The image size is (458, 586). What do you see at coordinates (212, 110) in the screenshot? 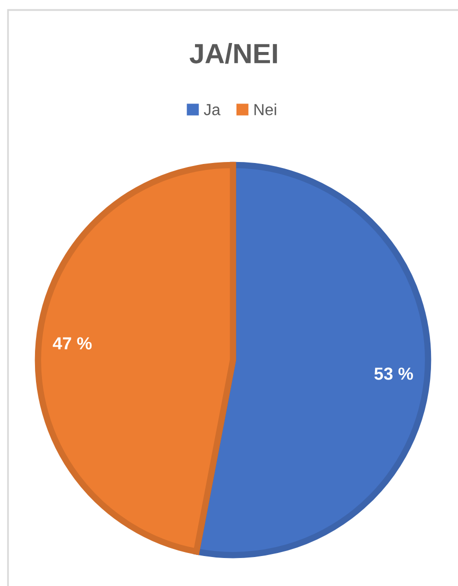
I see `legend-label: Ja` at bounding box center [212, 110].